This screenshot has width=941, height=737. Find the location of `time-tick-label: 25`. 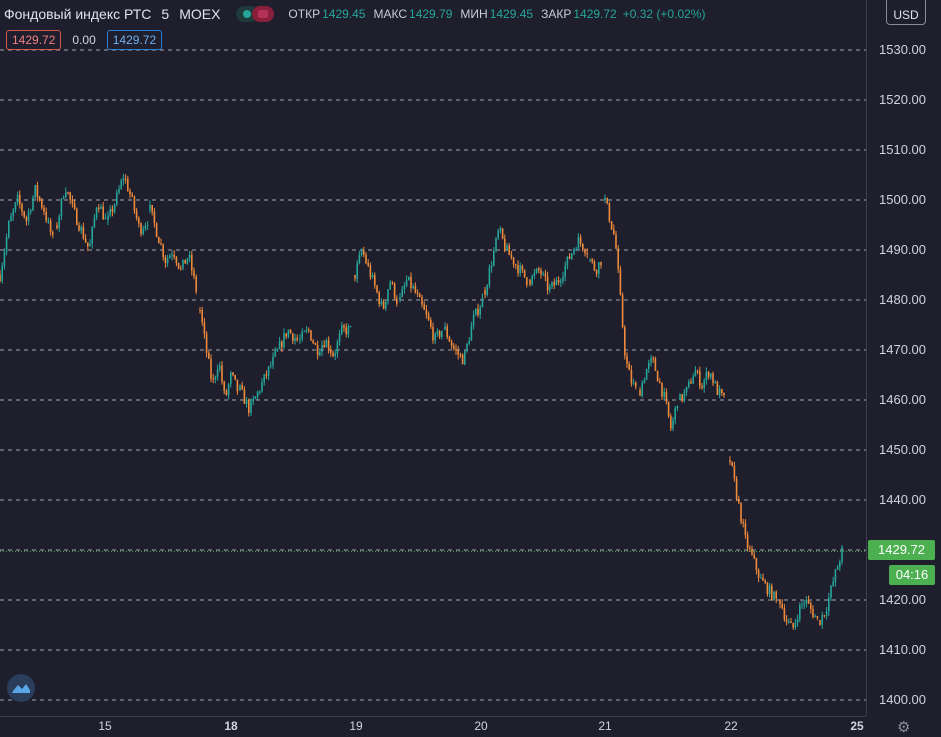

time-tick-label: 25 is located at coordinates (857, 726).